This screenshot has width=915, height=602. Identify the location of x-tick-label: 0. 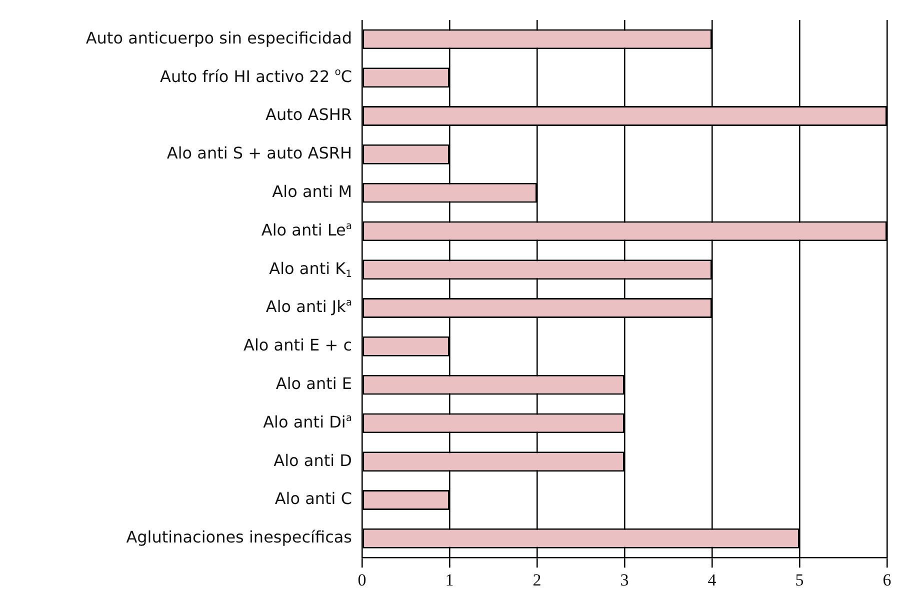
(362, 580).